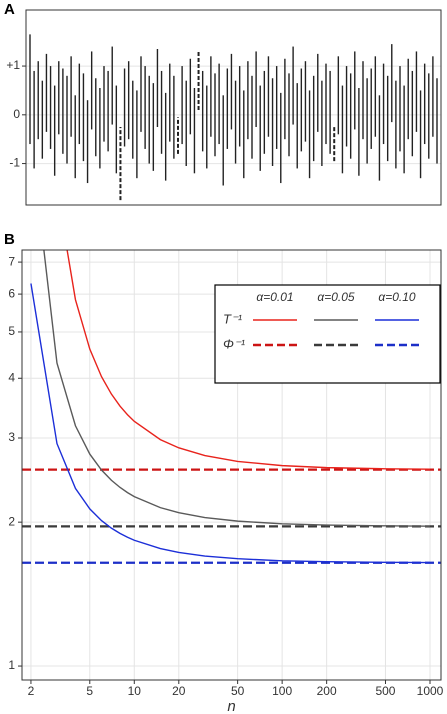 Image resolution: width=447 pixels, height=714 pixels. What do you see at coordinates (16, 114) in the screenshot?
I see `y-tick-label: 0` at bounding box center [16, 114].